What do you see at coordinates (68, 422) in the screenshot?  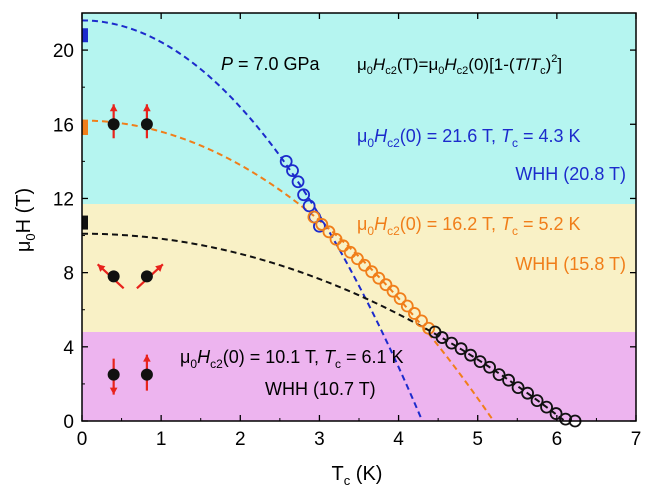 I see `y-tick-label: 0` at bounding box center [68, 422].